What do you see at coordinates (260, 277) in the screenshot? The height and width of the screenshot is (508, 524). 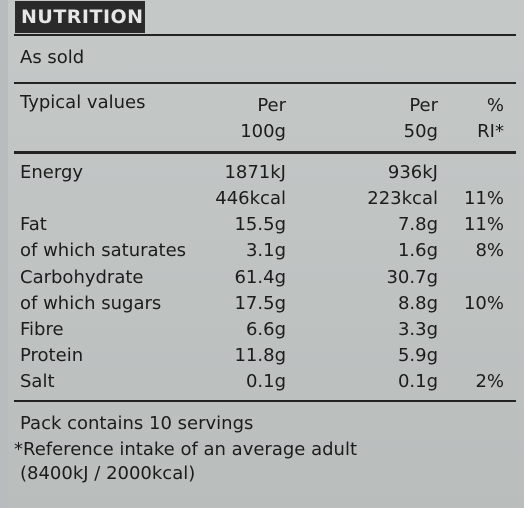 I see `row-per100: 61.4g` at bounding box center [260, 277].